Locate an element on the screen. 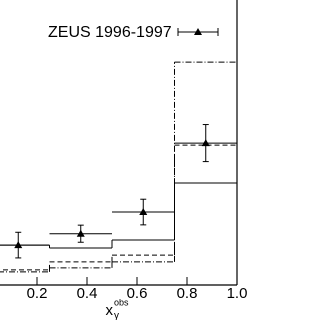 The image size is (320, 320). x-tick-label: 0.2 is located at coordinates (37, 293).